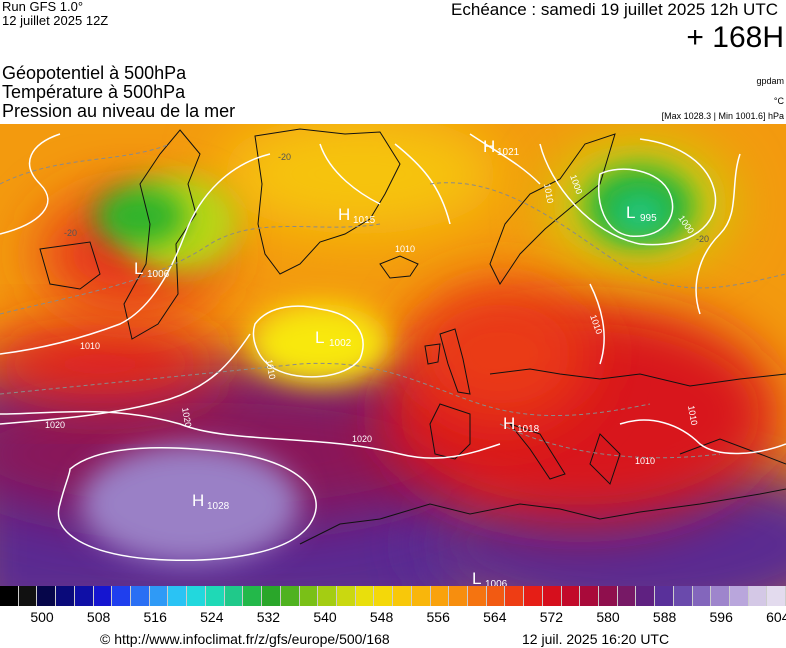  I want to click on scale-tick-label: 604, so click(776, 617).